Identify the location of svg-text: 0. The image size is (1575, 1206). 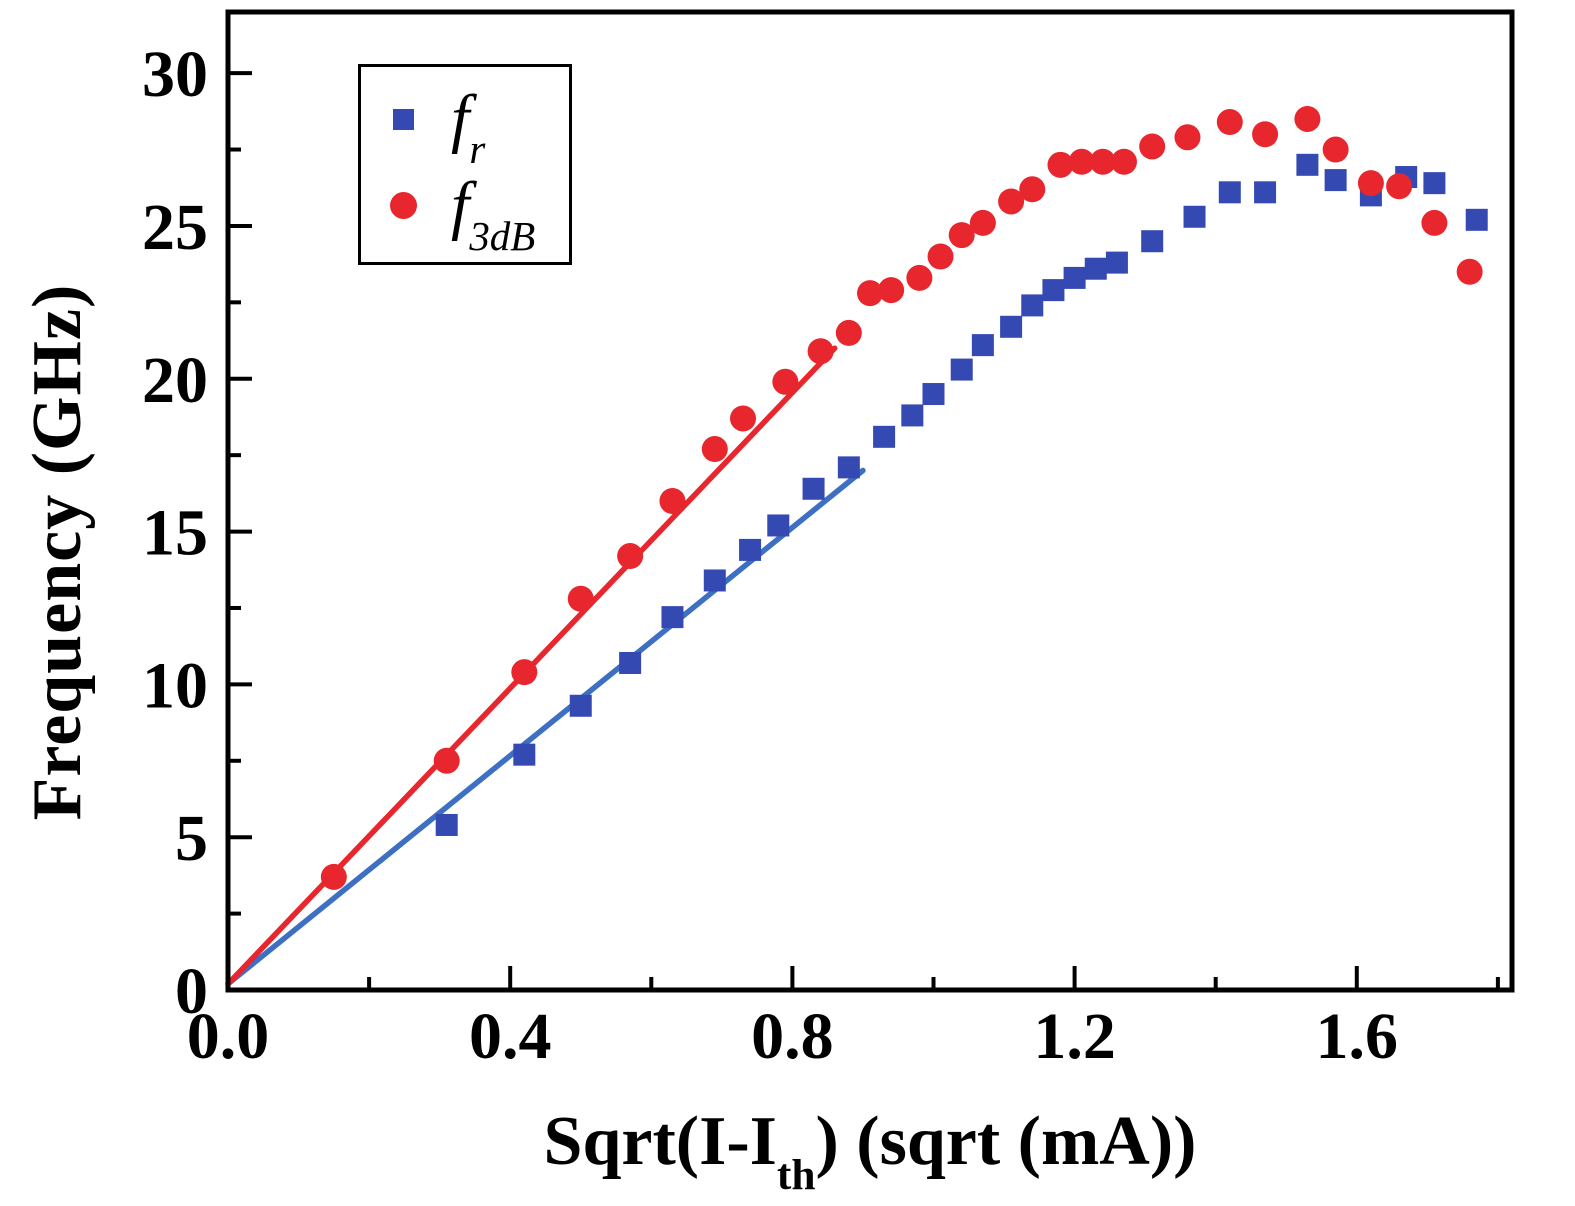
(191, 991).